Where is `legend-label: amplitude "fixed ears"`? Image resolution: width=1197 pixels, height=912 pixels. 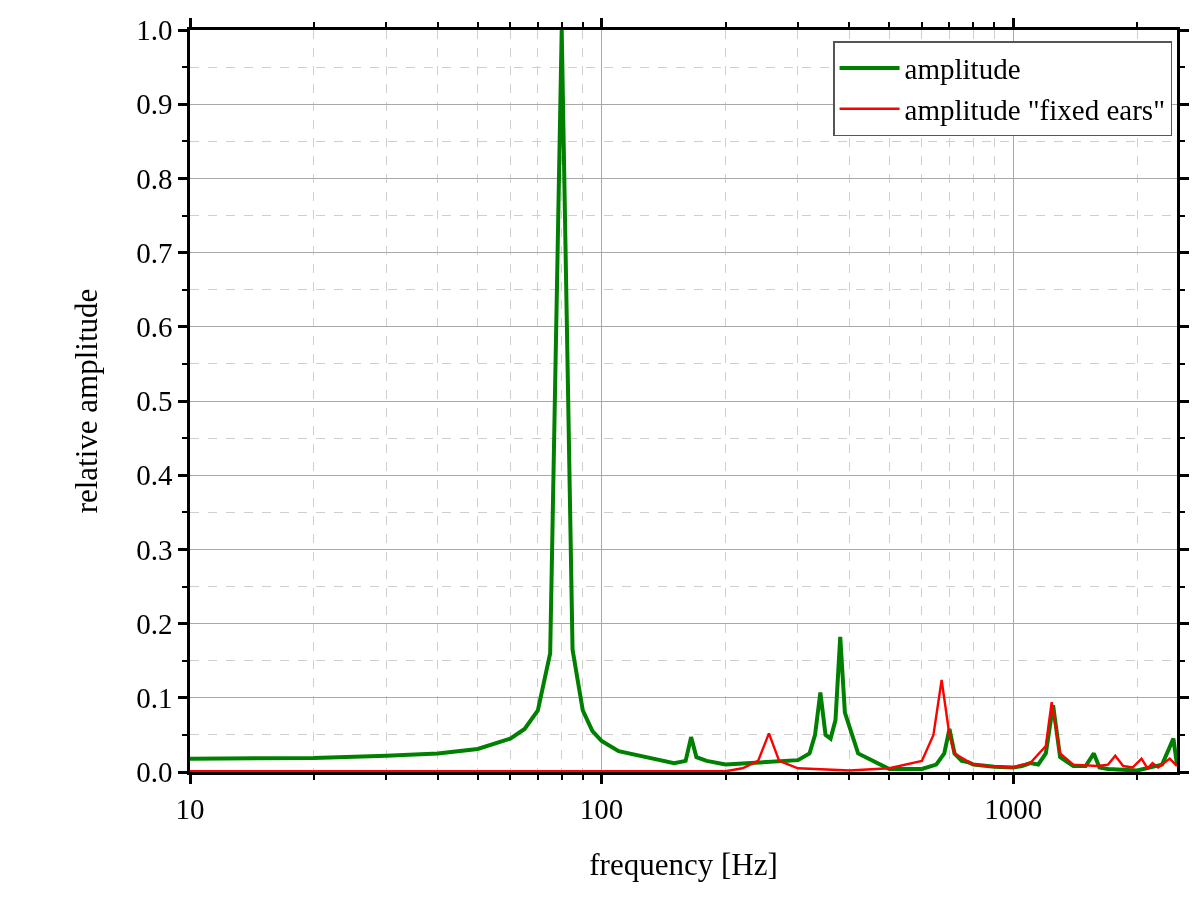
legend-label: amplitude "fixed ears" is located at coordinates (1034, 109).